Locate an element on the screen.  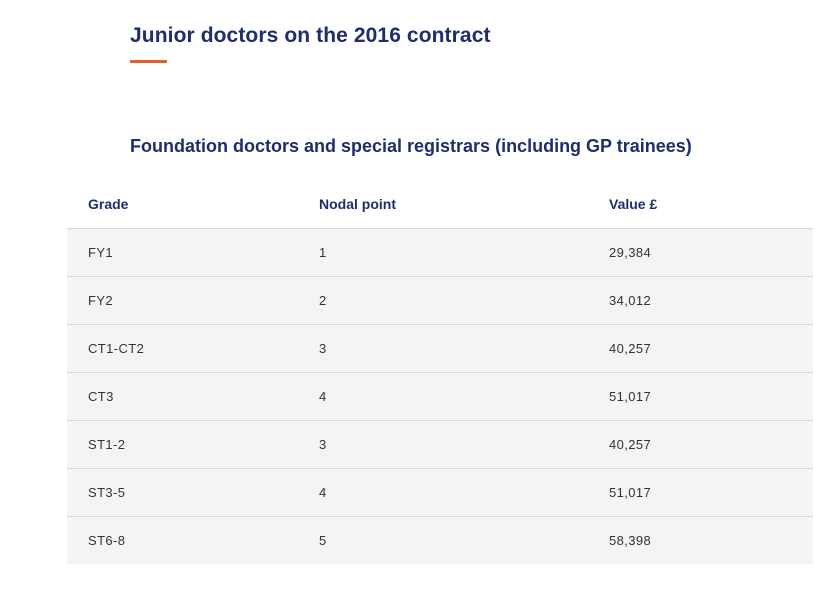
table-row: FY2 2 34,012 is located at coordinates (440, 300).